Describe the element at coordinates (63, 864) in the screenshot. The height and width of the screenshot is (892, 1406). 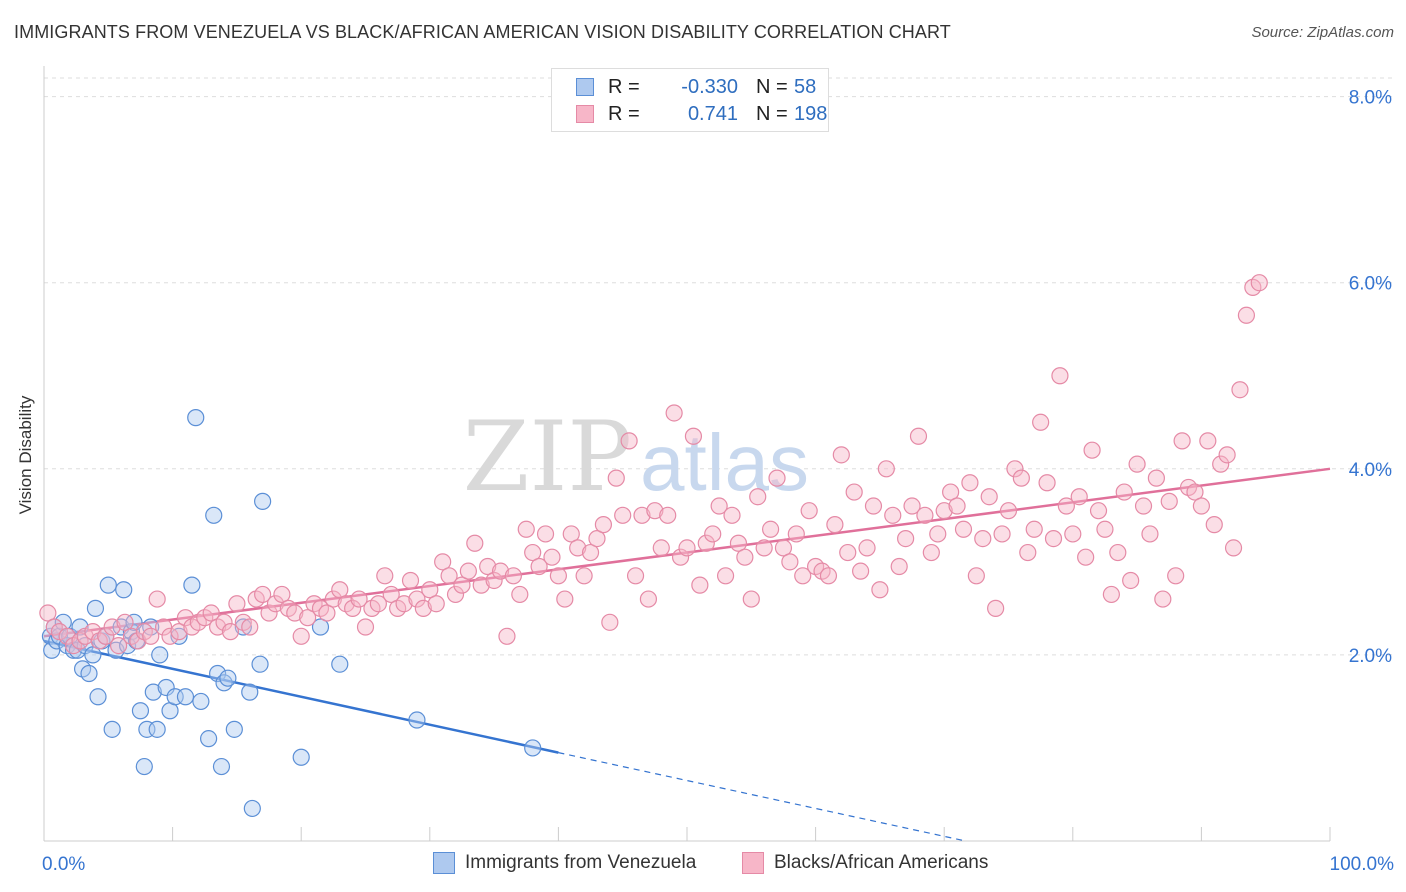
I see `x-tick-label: 0.0%` at that location.